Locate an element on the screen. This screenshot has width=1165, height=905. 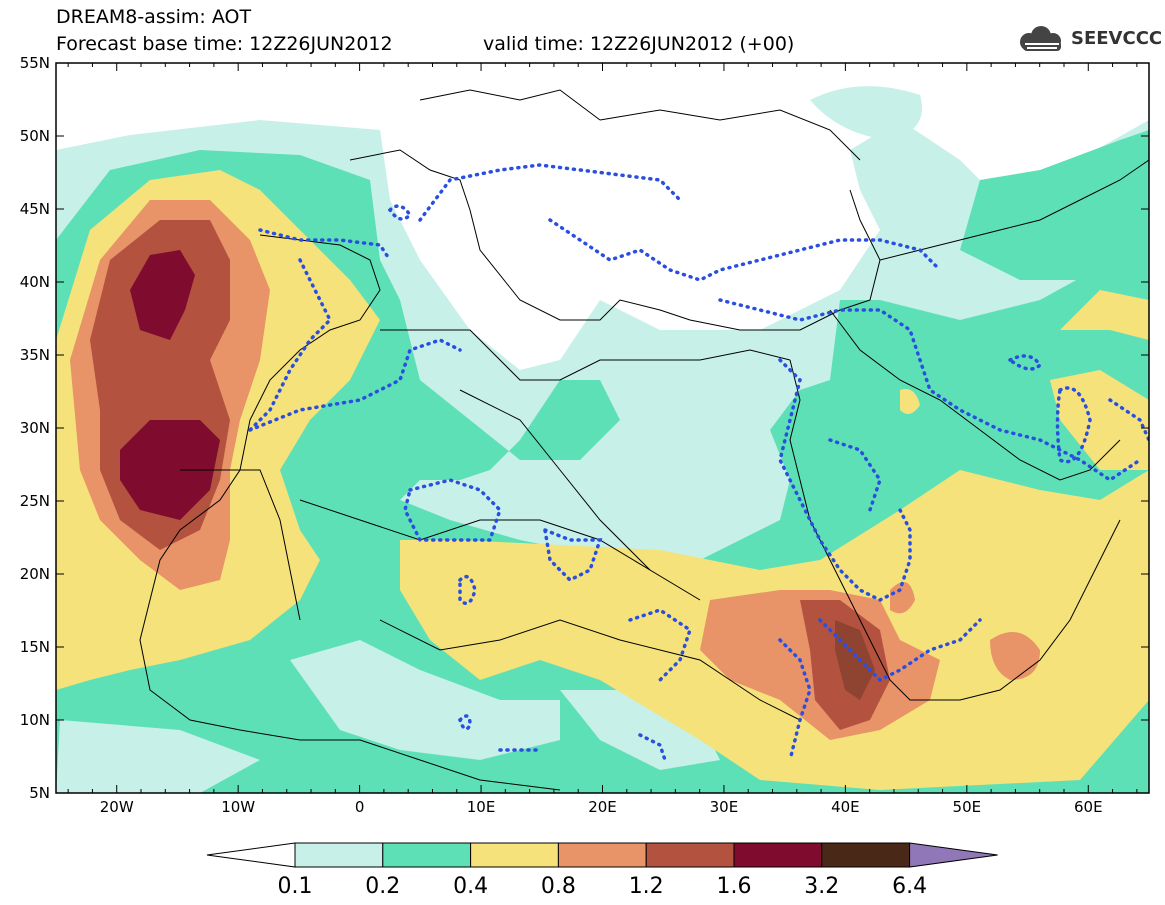
lon-label: 10E is located at coordinates (481, 807).